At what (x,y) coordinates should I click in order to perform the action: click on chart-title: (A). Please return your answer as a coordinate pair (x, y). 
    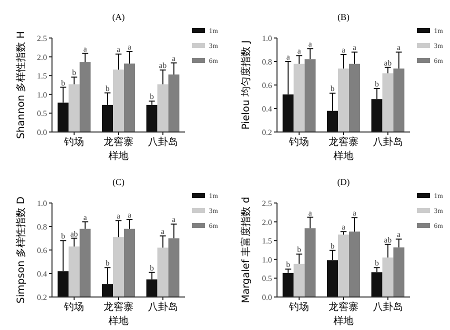
    Looking at the image, I should click on (118, 17).